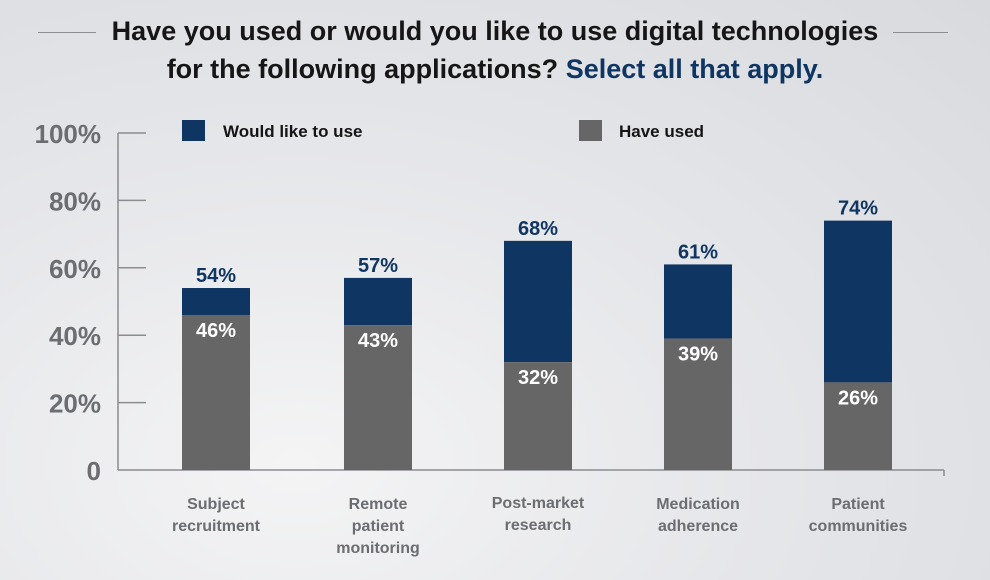 Image resolution: width=990 pixels, height=580 pixels. Describe the element at coordinates (538, 229) in the screenshot. I see `data-label-would-like: 68%` at that location.